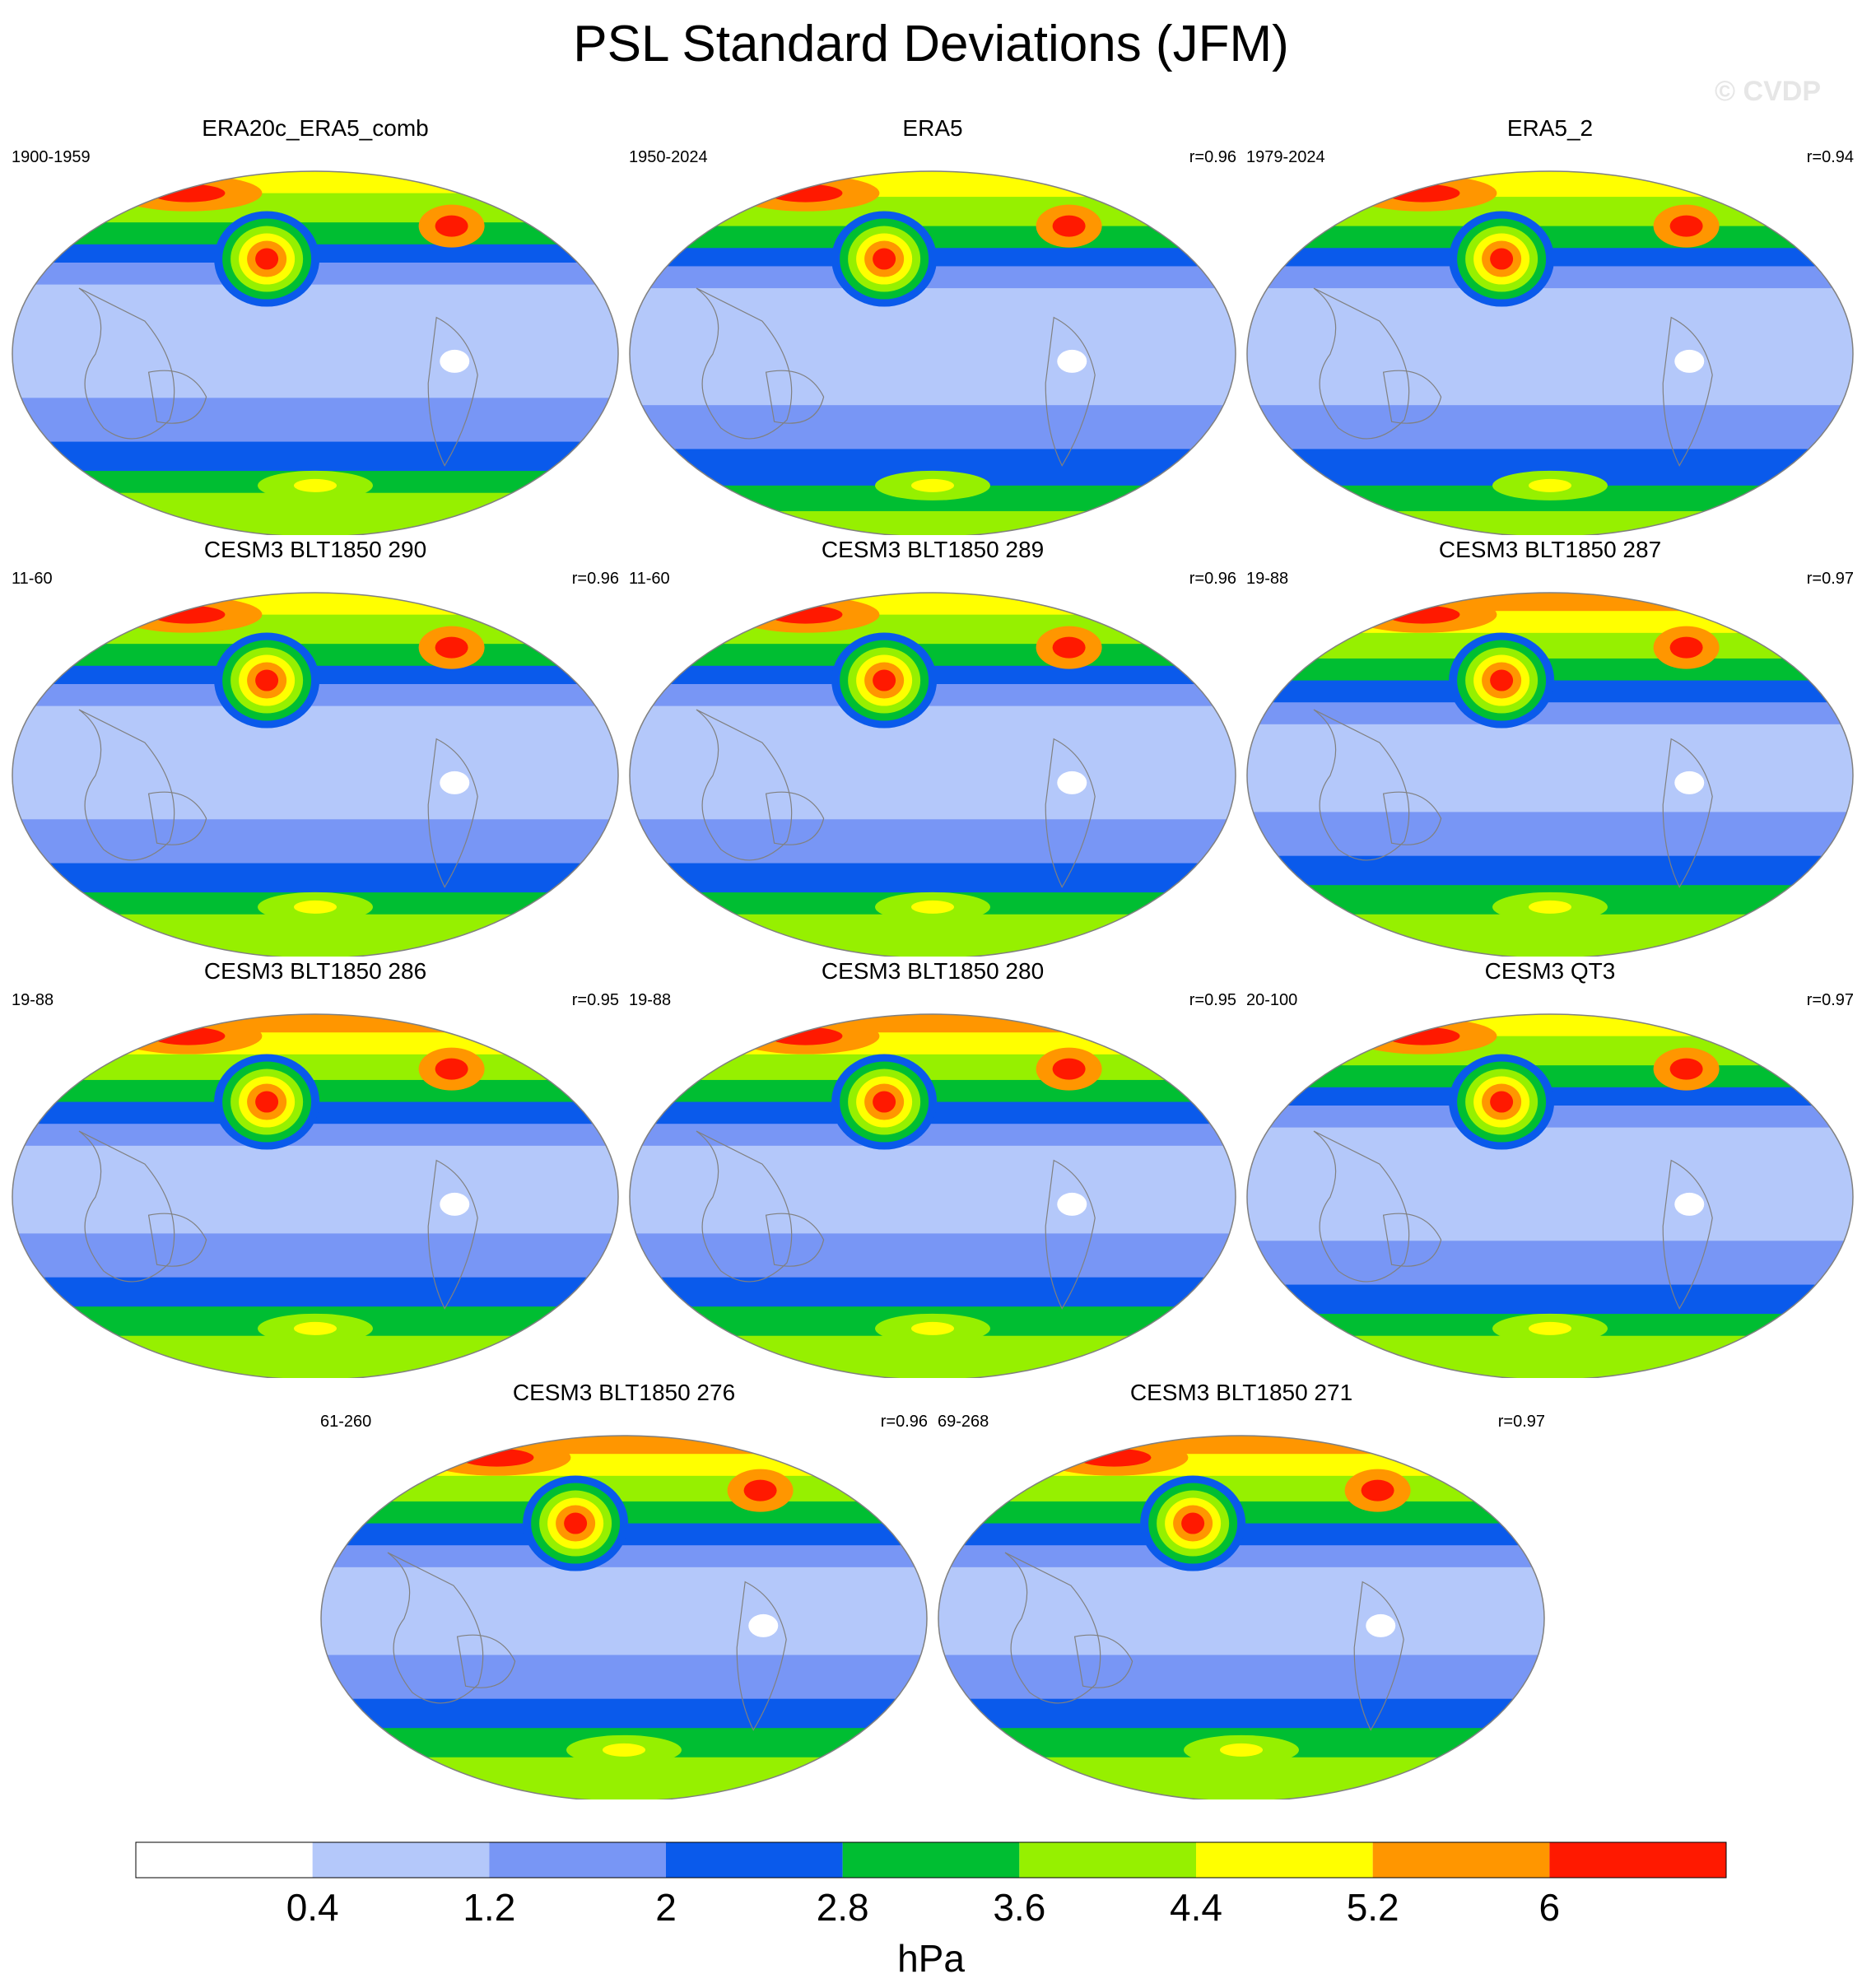  What do you see at coordinates (931, 1885) in the screenshot?
I see `colorbar: 0.4 1.2 2 2.8 3.6 4.4 5.2 6` at bounding box center [931, 1885].